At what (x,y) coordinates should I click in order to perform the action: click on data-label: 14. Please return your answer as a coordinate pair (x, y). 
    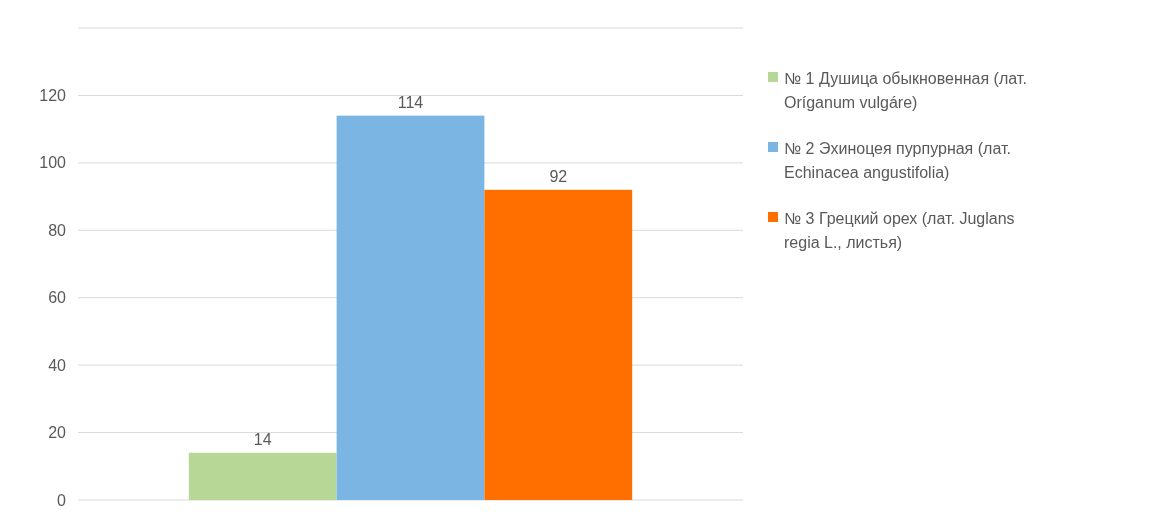
    Looking at the image, I should click on (262, 439).